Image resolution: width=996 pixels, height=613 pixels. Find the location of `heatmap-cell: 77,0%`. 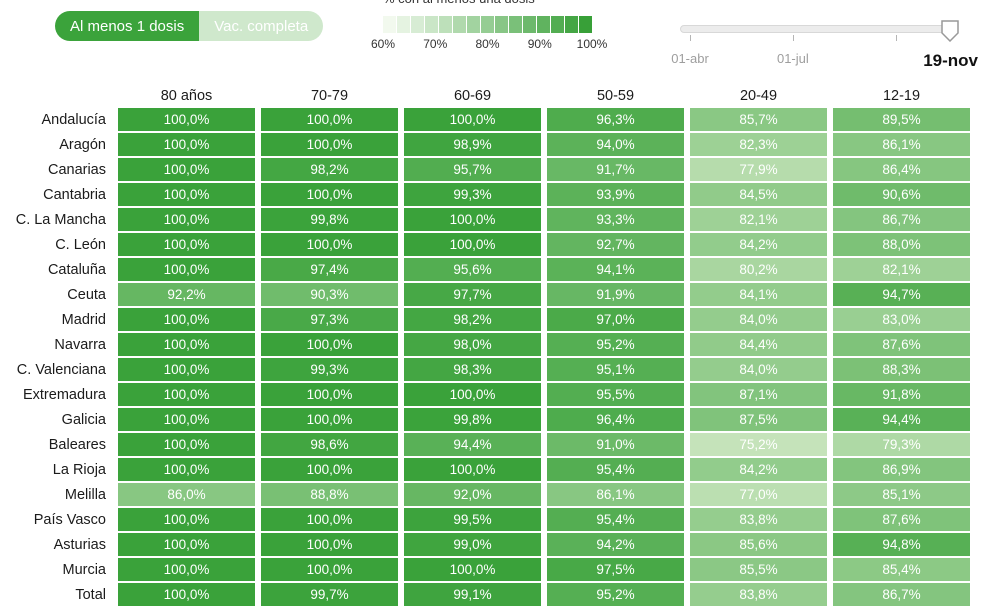

heatmap-cell: 77,0% is located at coordinates (758, 494).